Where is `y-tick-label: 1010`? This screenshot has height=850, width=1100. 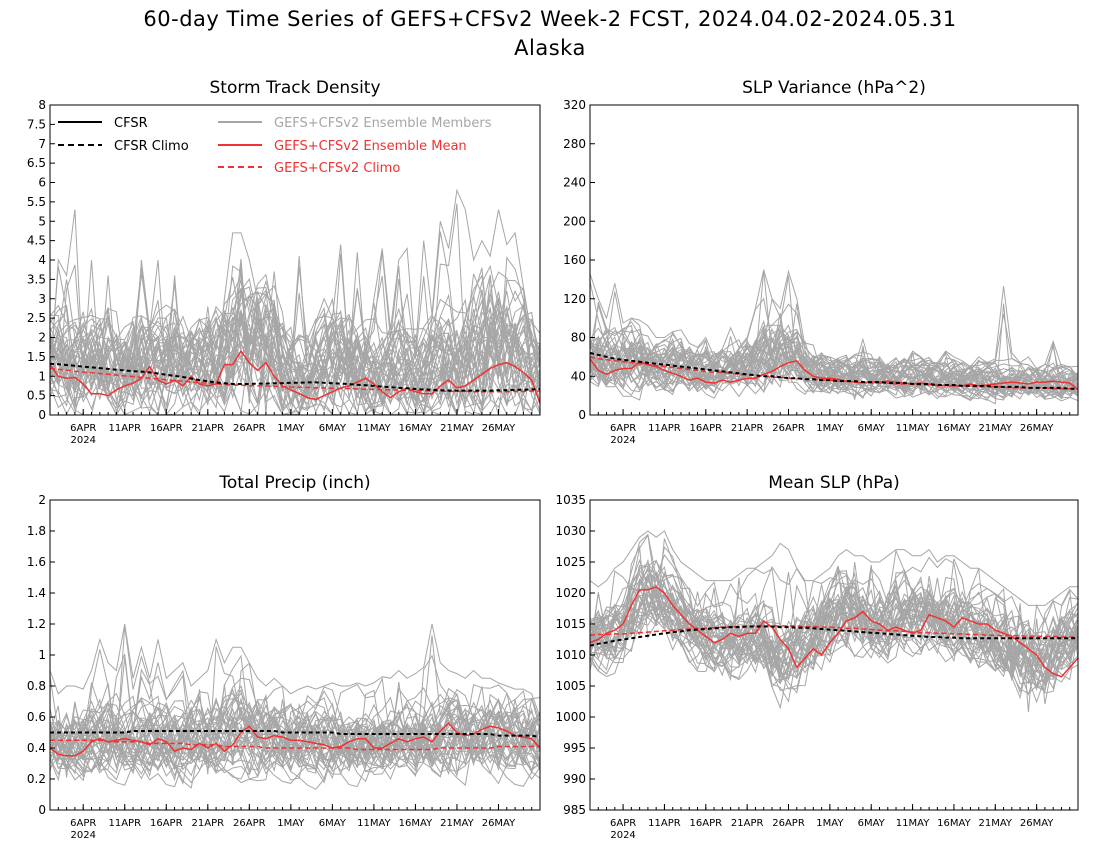
y-tick-label: 1010 is located at coordinates (570, 655).